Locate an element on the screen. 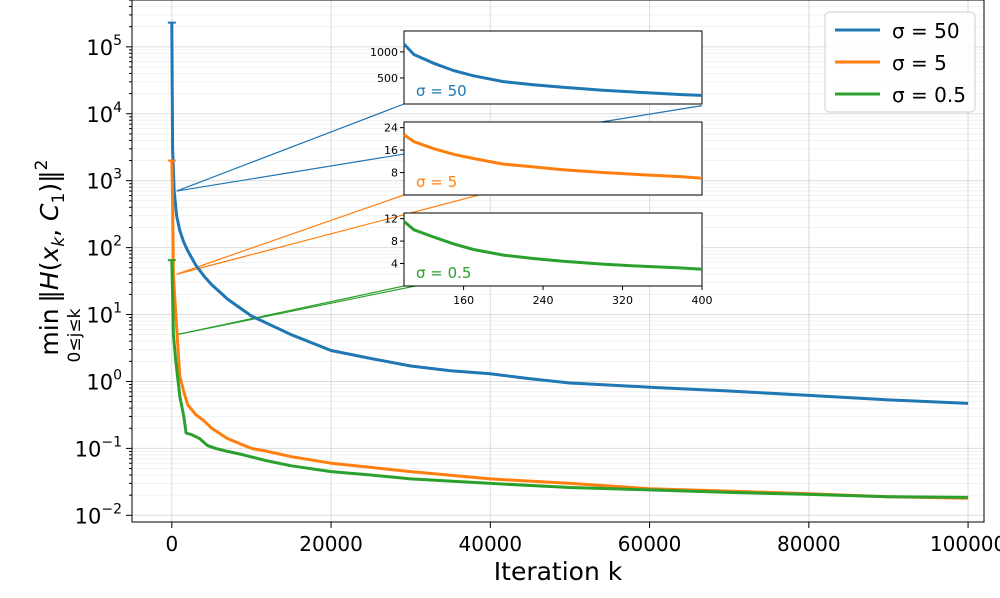 Image resolution: width=1000 pixels, height=598 pixels. x-tick-label: 100000 is located at coordinates (965, 544).